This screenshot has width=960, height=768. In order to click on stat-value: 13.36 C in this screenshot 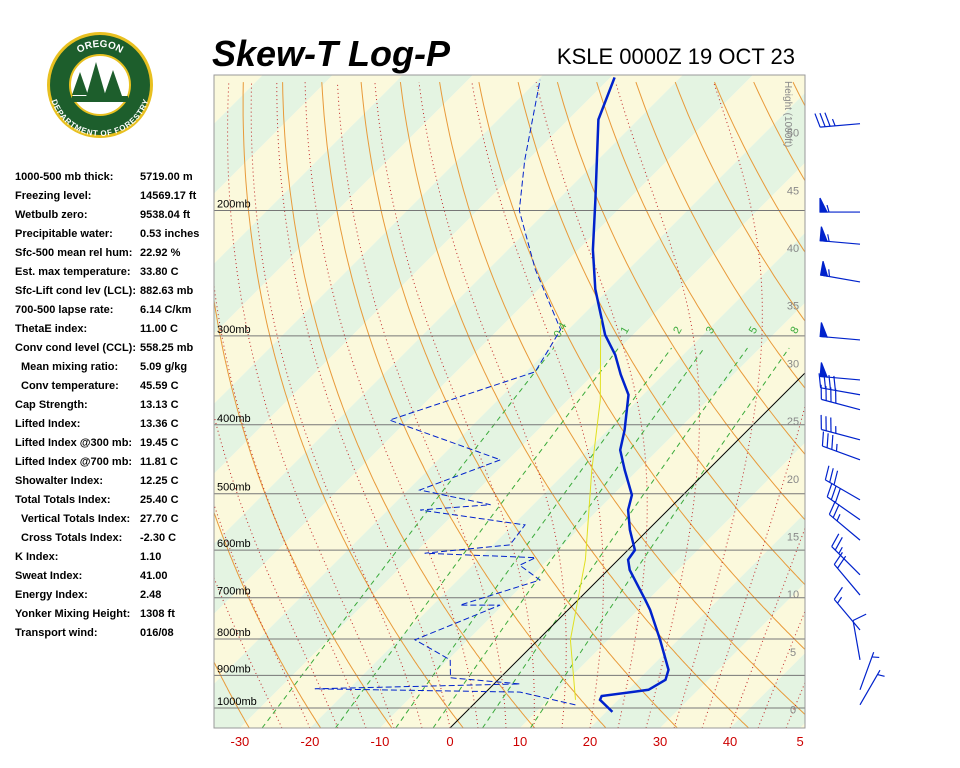, I will do `click(159, 424)`.